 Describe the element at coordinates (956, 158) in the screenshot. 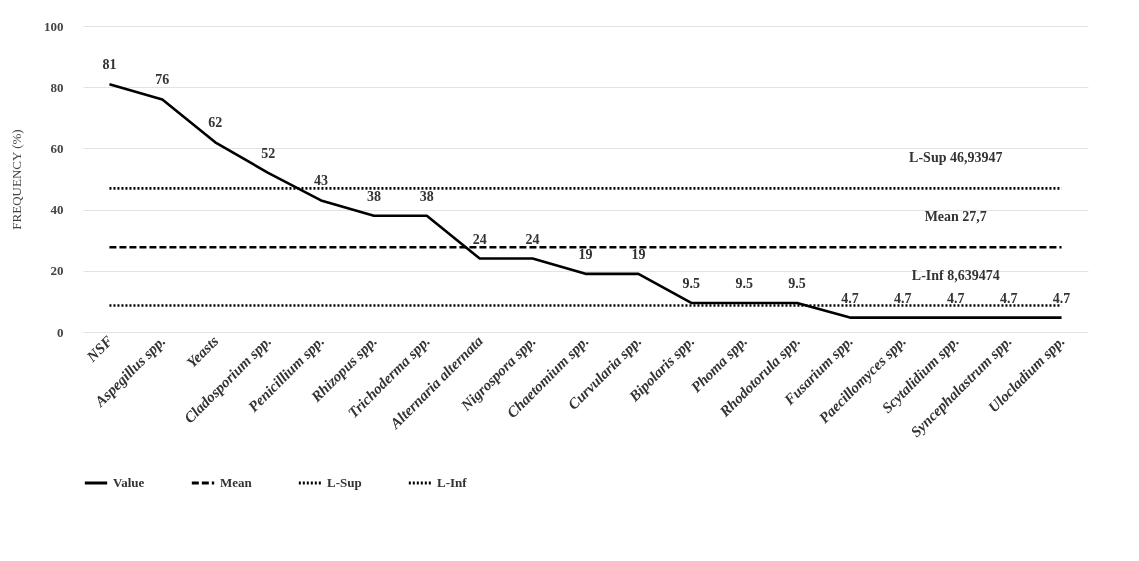

I see `annotation: L-Sup 46,93947` at that location.